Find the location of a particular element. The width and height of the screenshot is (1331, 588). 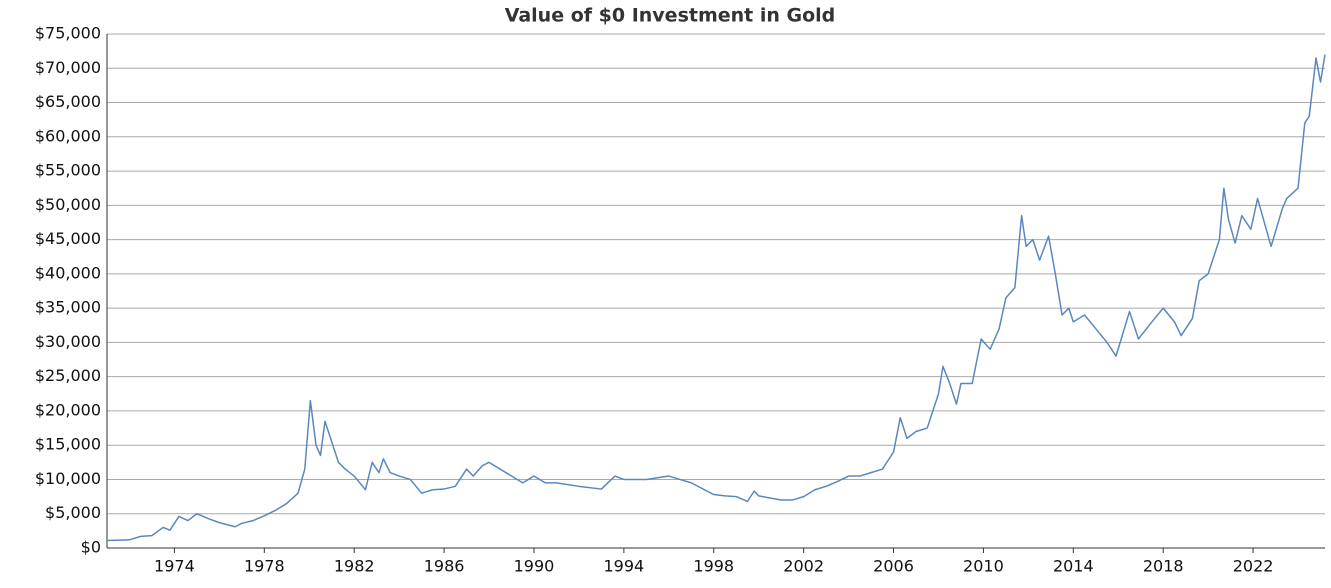

y-tick-label: $20,000 is located at coordinates (68, 409).